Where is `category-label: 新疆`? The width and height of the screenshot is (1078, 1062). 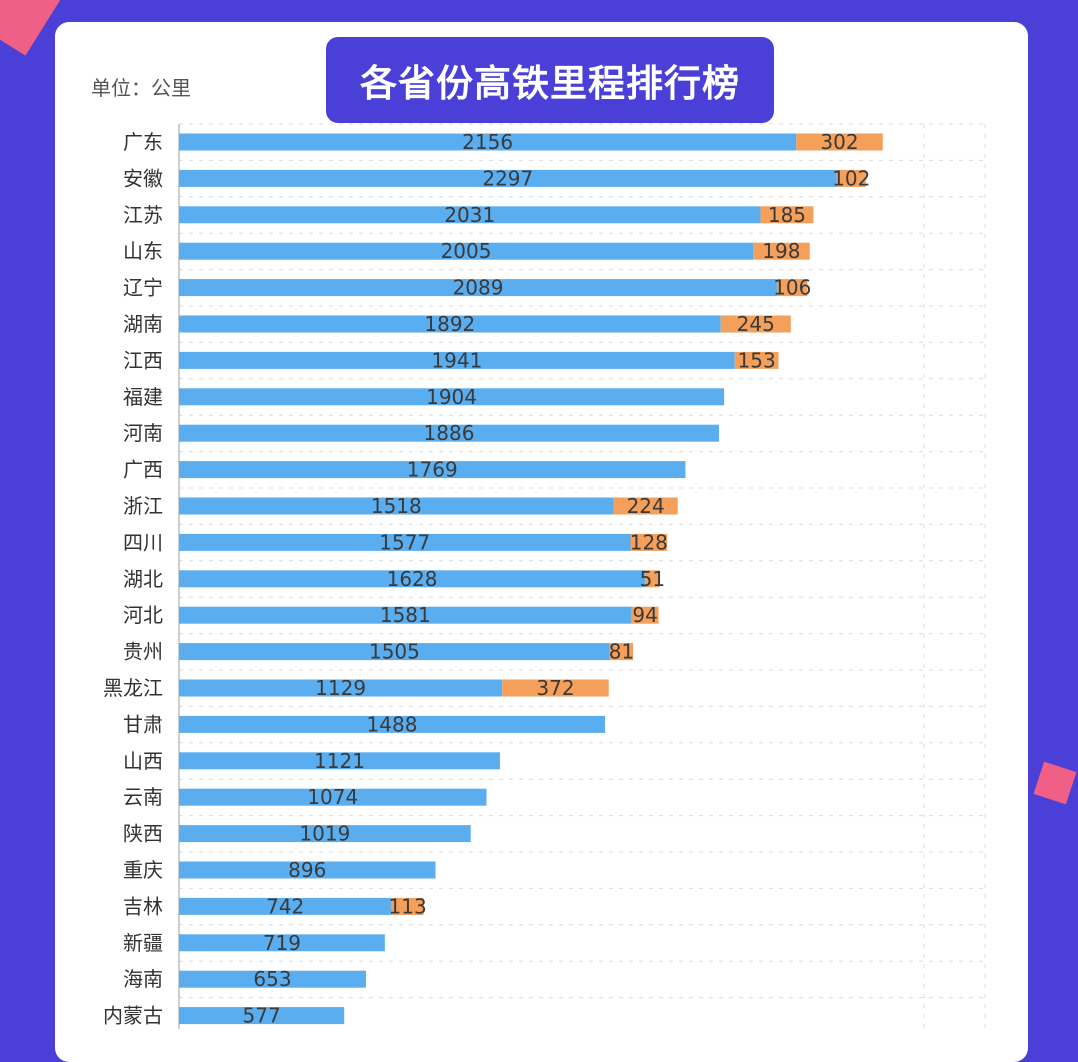 category-label: 新疆 is located at coordinates (143, 943).